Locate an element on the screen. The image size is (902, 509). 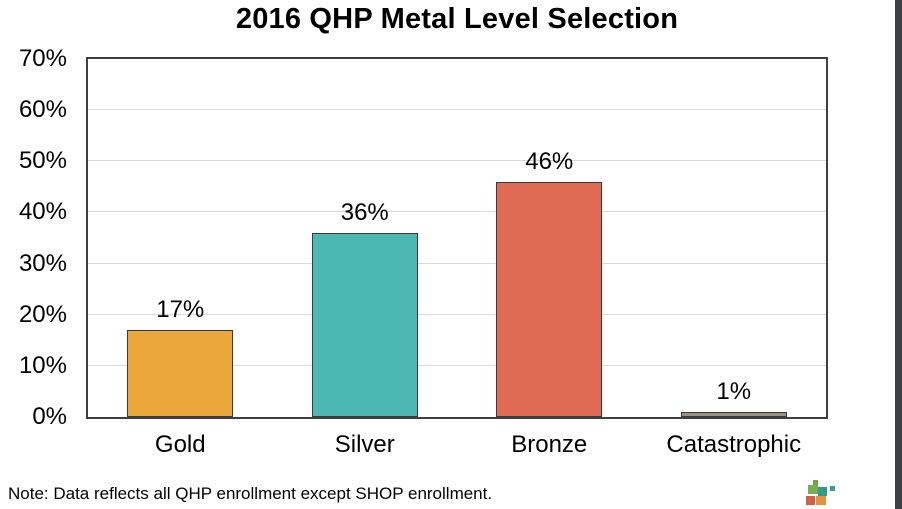
y-tick-label: 30% is located at coordinates (42, 263).